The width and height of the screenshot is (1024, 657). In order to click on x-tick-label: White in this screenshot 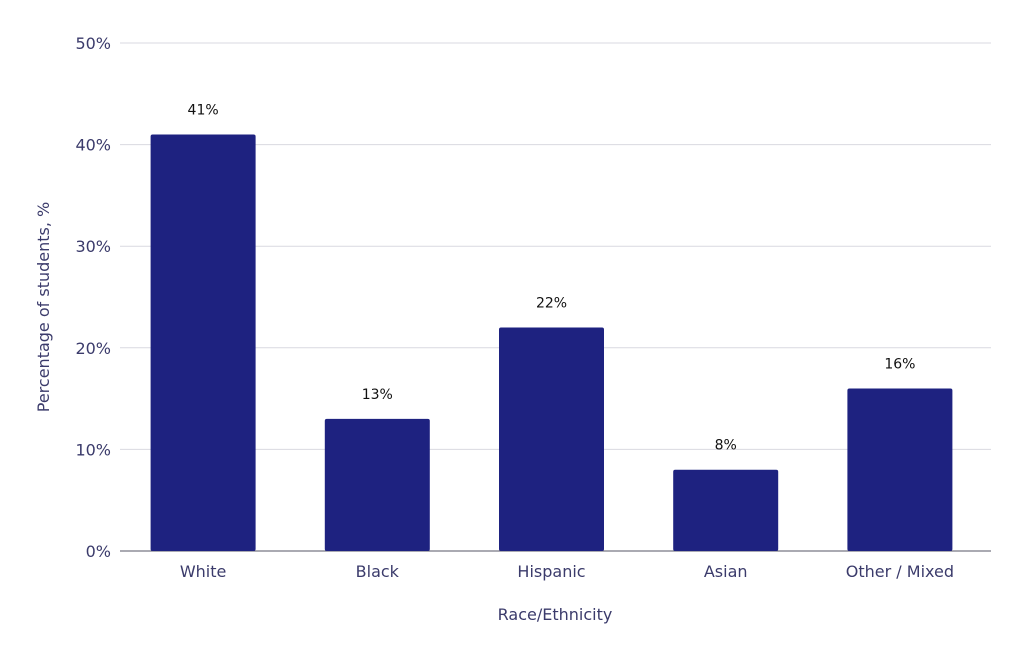, I will do `click(203, 571)`.